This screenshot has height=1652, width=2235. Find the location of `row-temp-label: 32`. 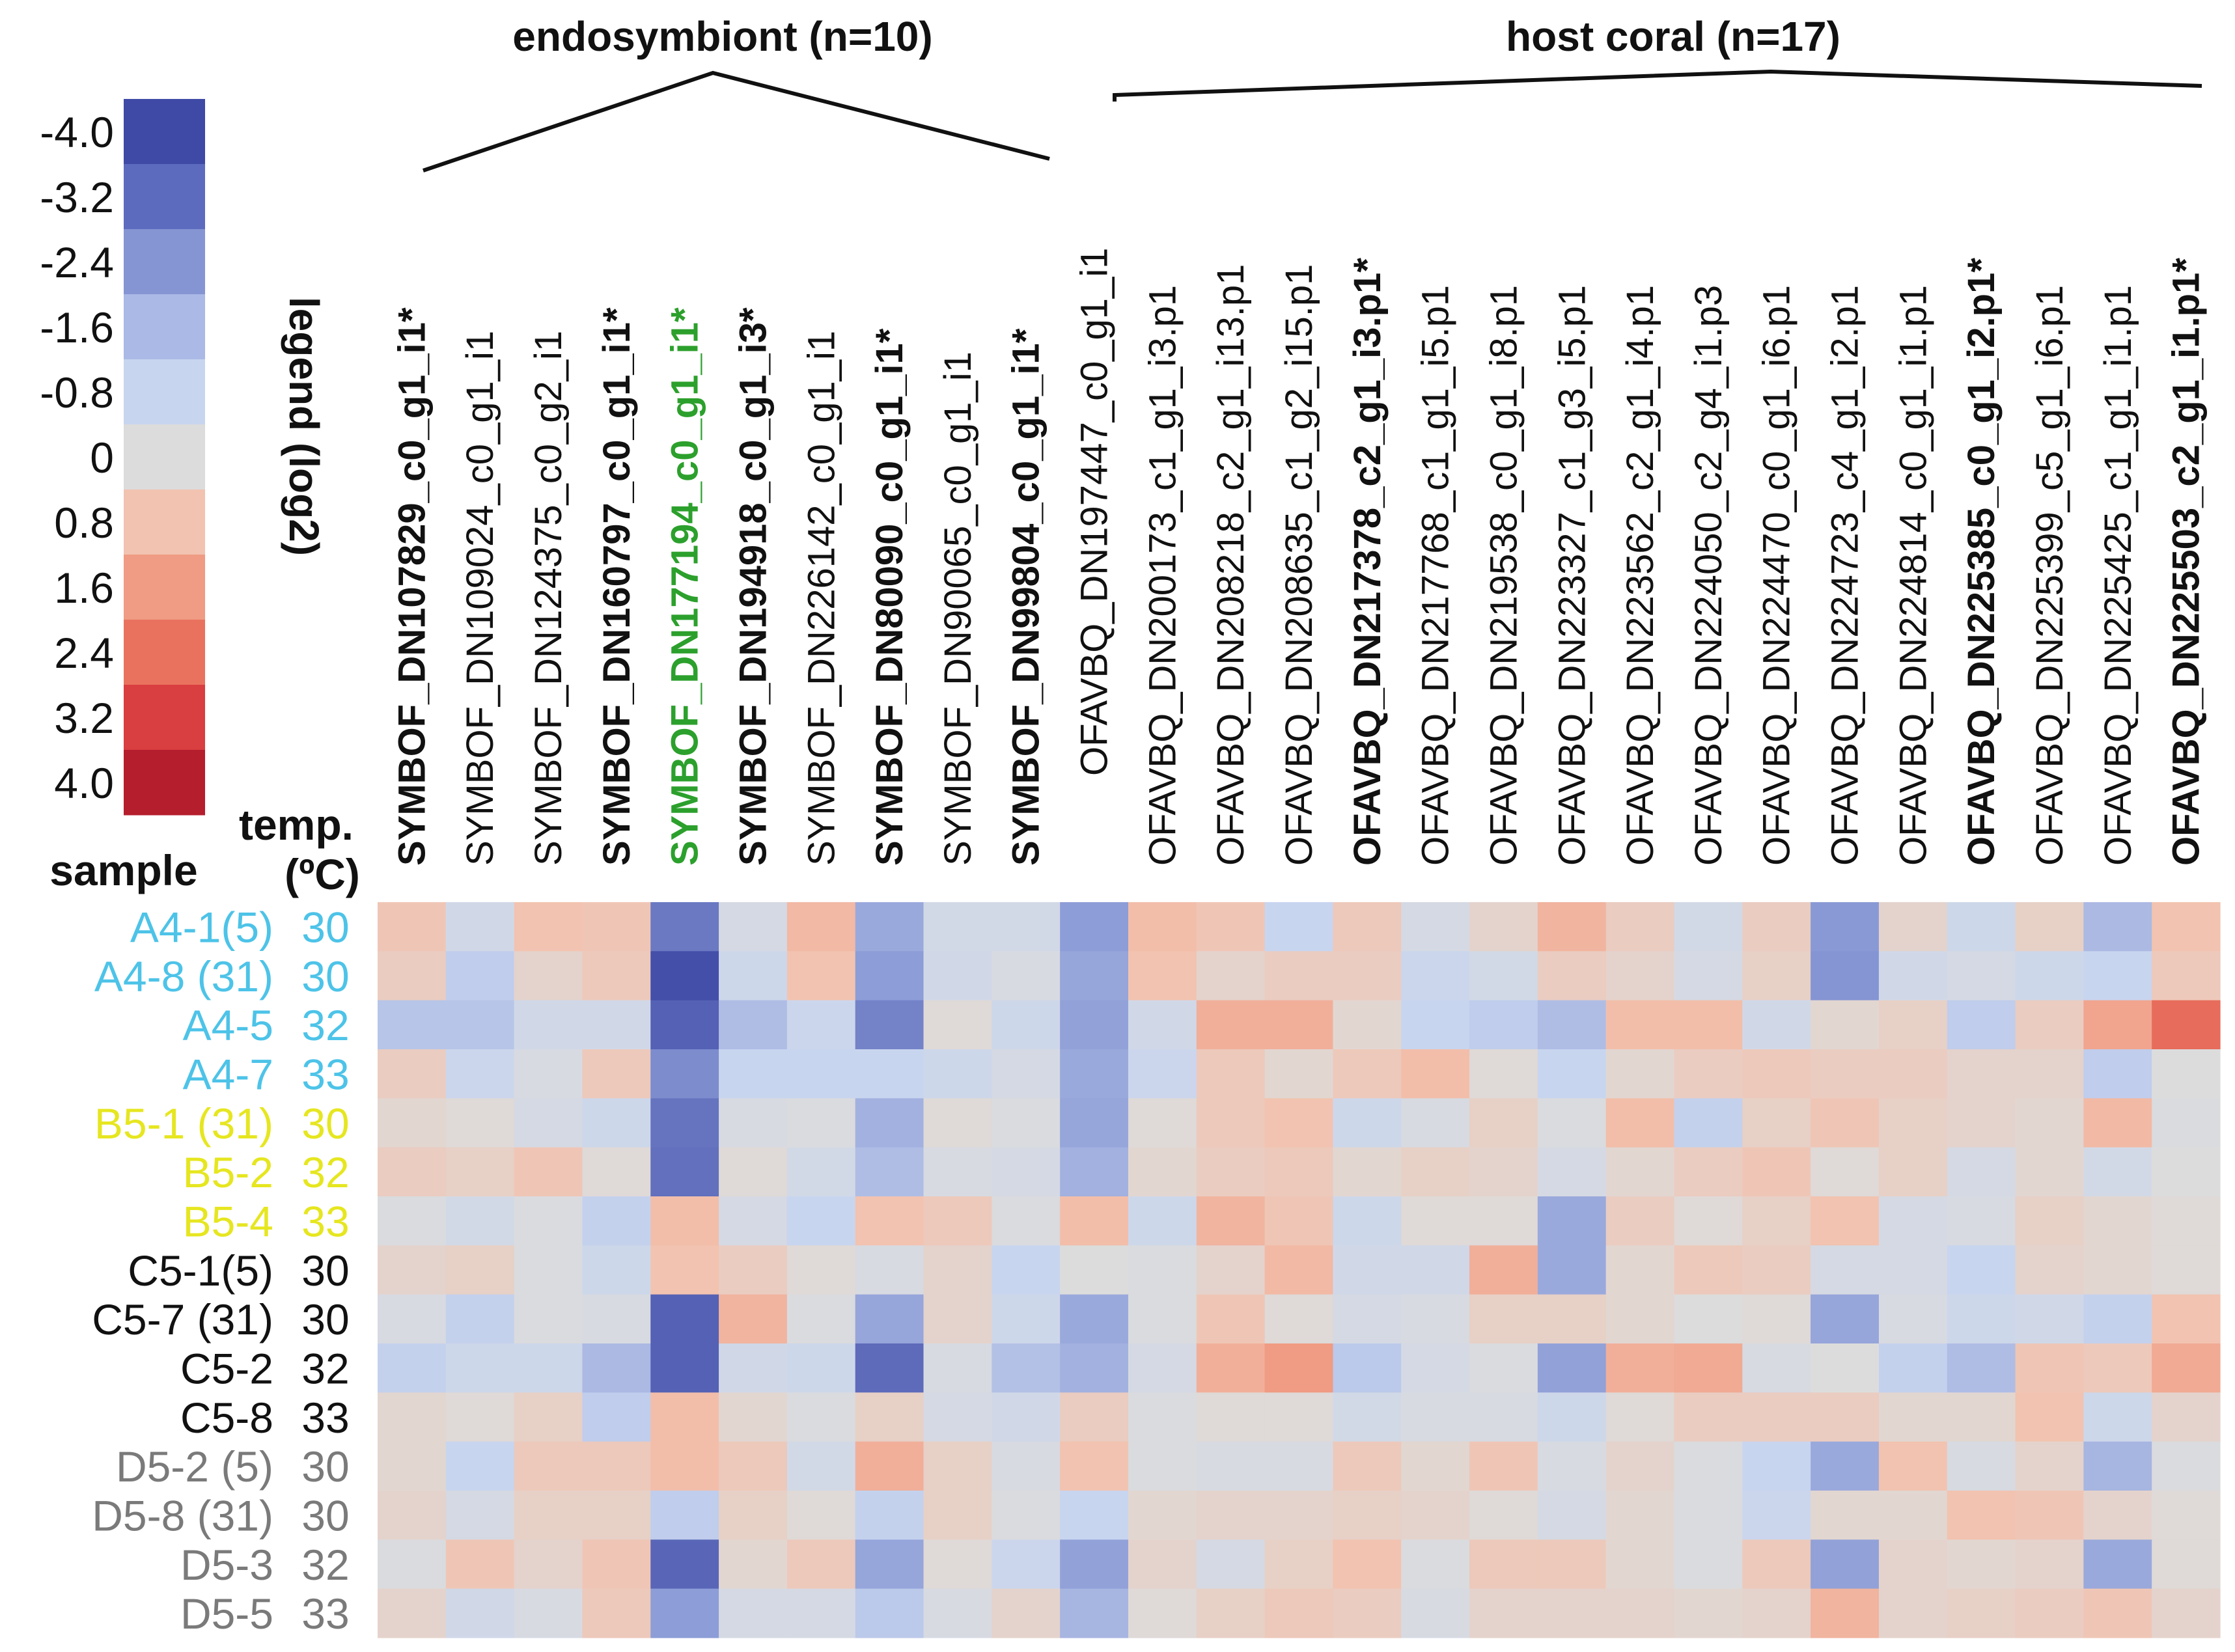

row-temp-label: 32 is located at coordinates (325, 1025).